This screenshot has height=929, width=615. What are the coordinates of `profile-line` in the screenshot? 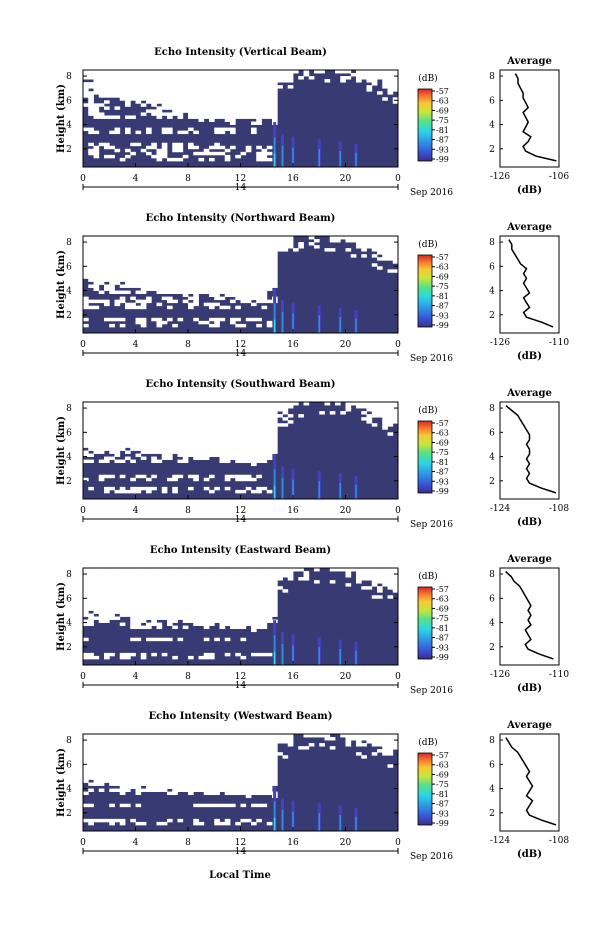 It's located at (531, 781).